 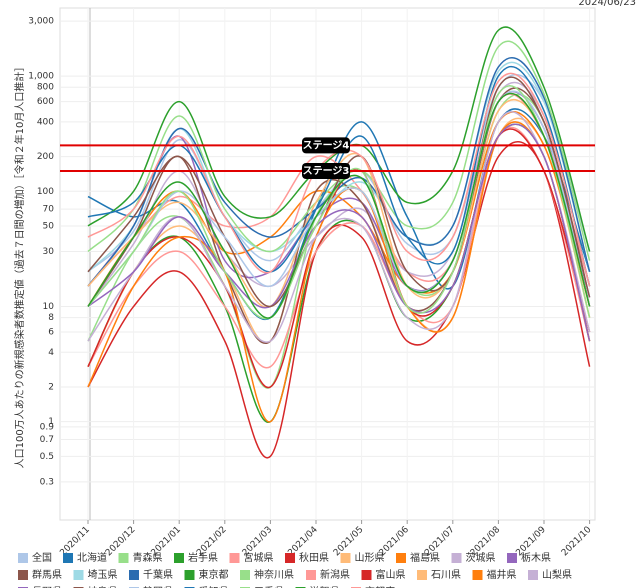 I want to click on y-tick-label: 8, so click(x=51, y=318).